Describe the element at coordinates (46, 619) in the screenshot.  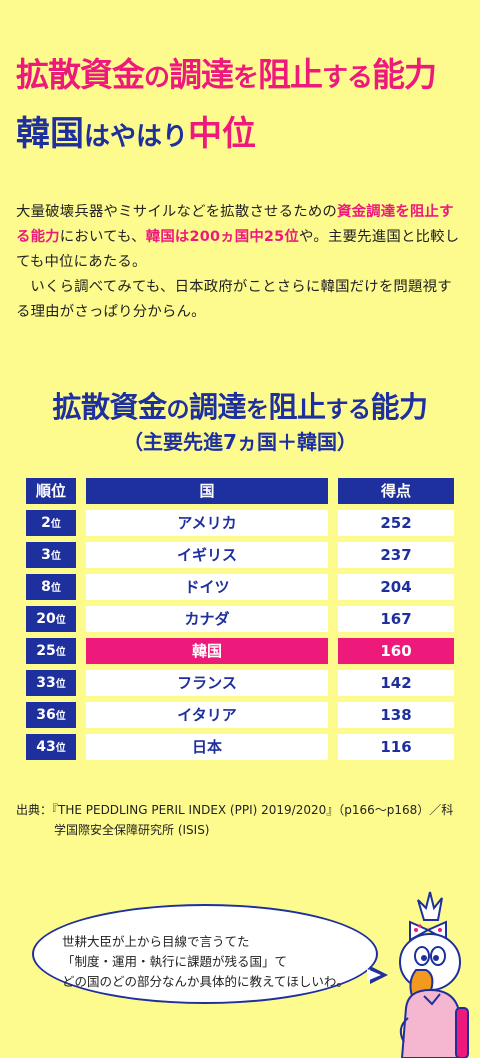
I see `rank-number: 20` at that location.